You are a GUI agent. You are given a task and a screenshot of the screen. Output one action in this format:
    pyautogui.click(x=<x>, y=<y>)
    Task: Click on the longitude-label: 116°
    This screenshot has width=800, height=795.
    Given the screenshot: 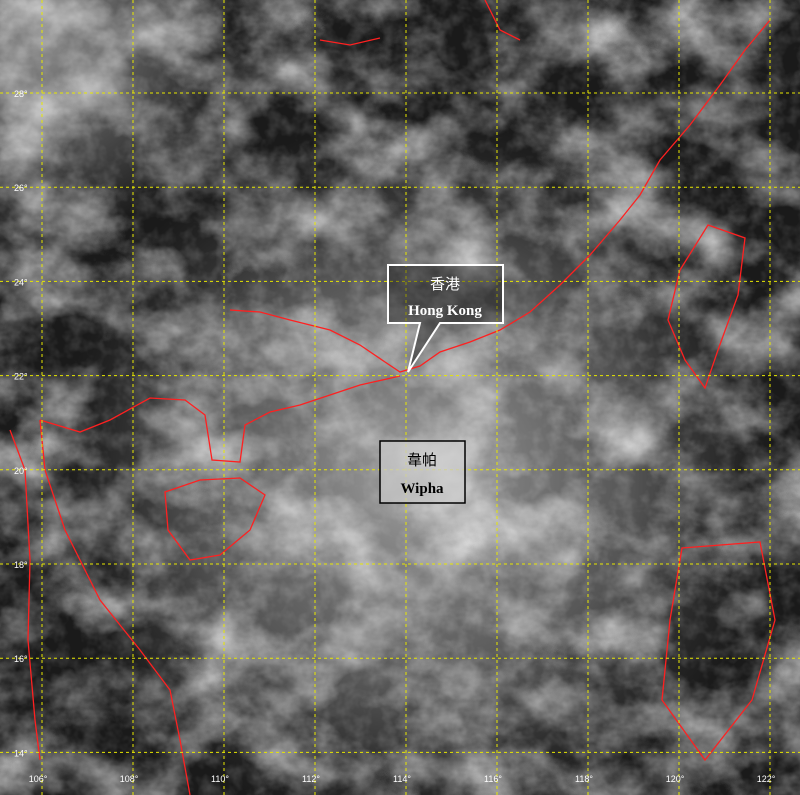 What is the action you would take?
    pyautogui.click(x=493, y=779)
    